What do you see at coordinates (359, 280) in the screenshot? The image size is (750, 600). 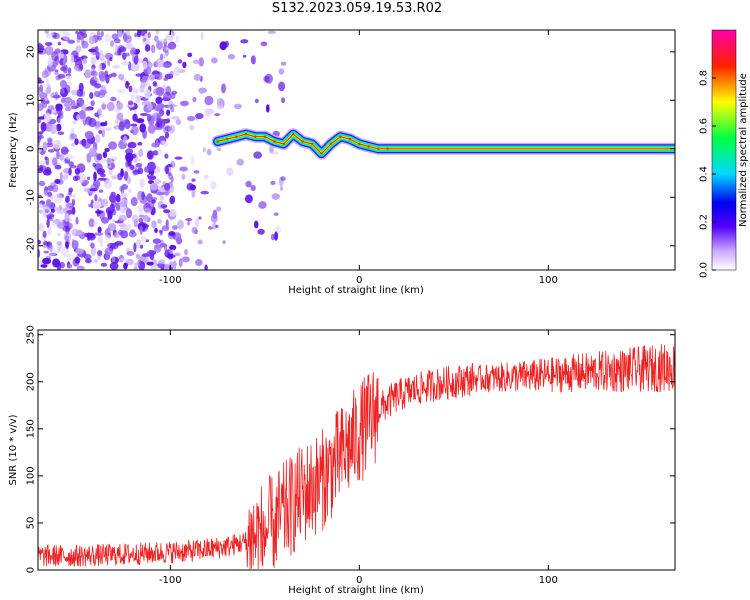 I see `x-tick-label: 0` at bounding box center [359, 280].